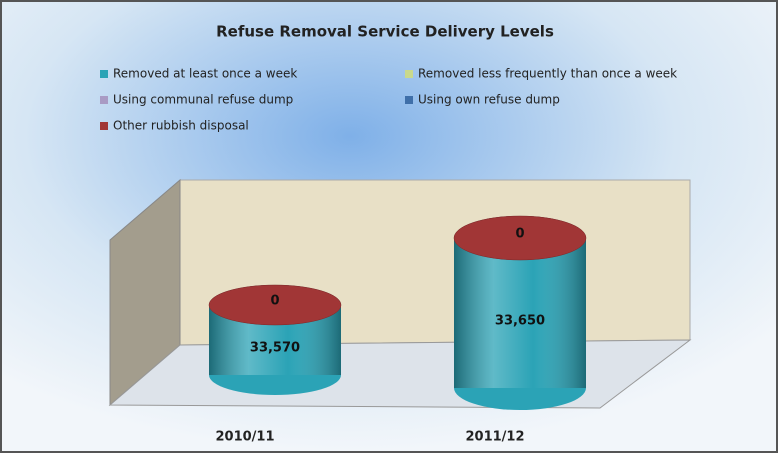 This screenshot has height=457, width=778. I want to click on legend-label: Using own refuse dump, so click(489, 100).